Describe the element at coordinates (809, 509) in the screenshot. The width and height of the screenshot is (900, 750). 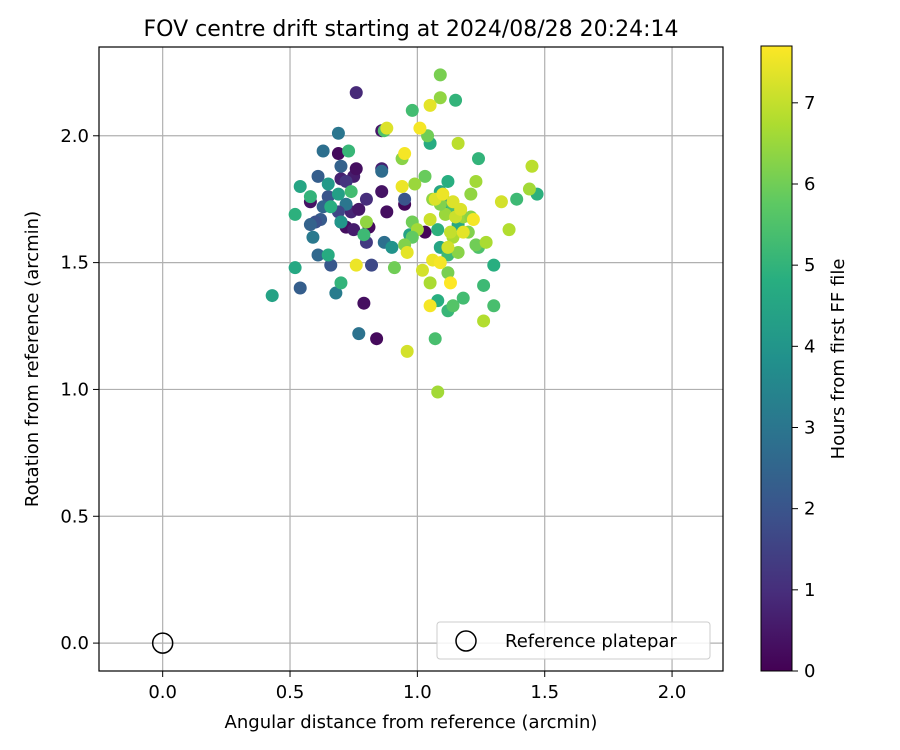
I see `colorbar-tick-label: 2` at that location.